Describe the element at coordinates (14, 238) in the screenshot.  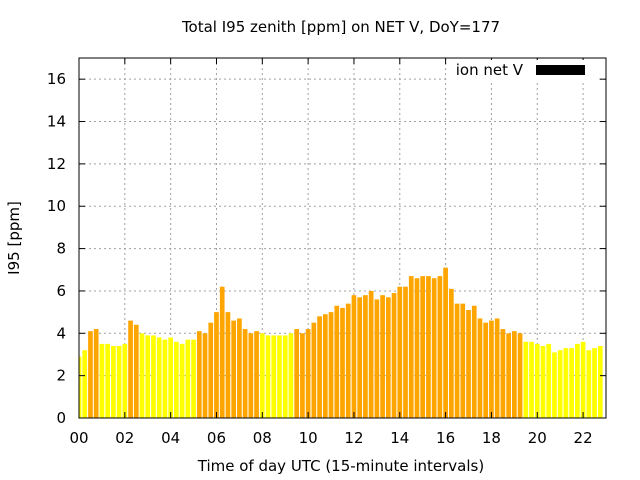
I see `y-axis-label: I95 [ppm]` at that location.